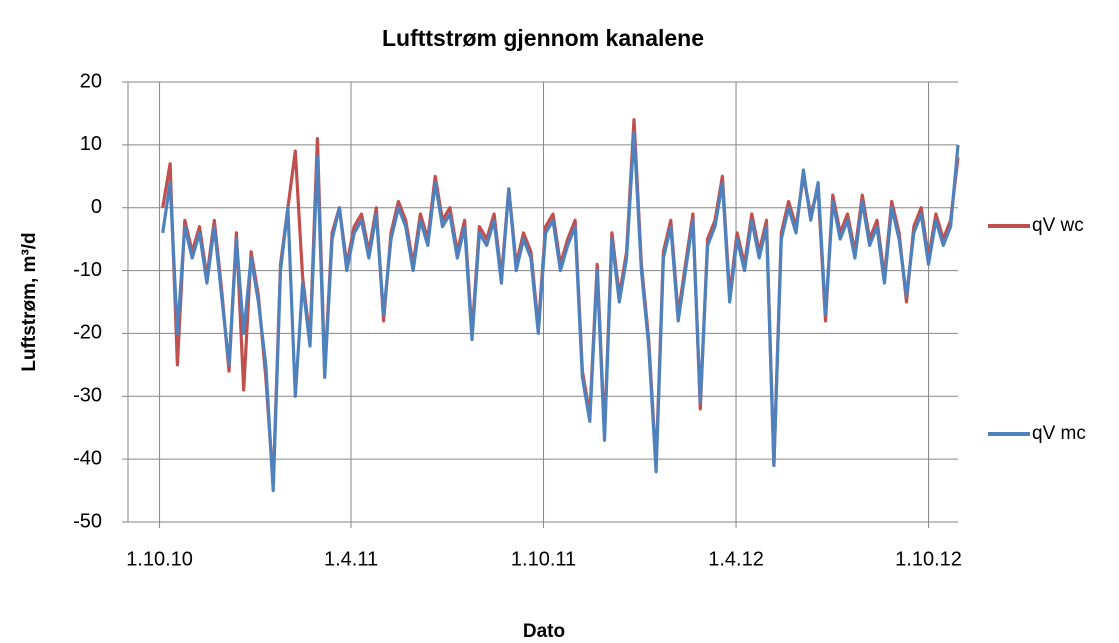 This screenshot has height=643, width=1119. What do you see at coordinates (29, 301) in the screenshot?
I see `y-axis-title: Luftstrøm, m³/d` at bounding box center [29, 301].